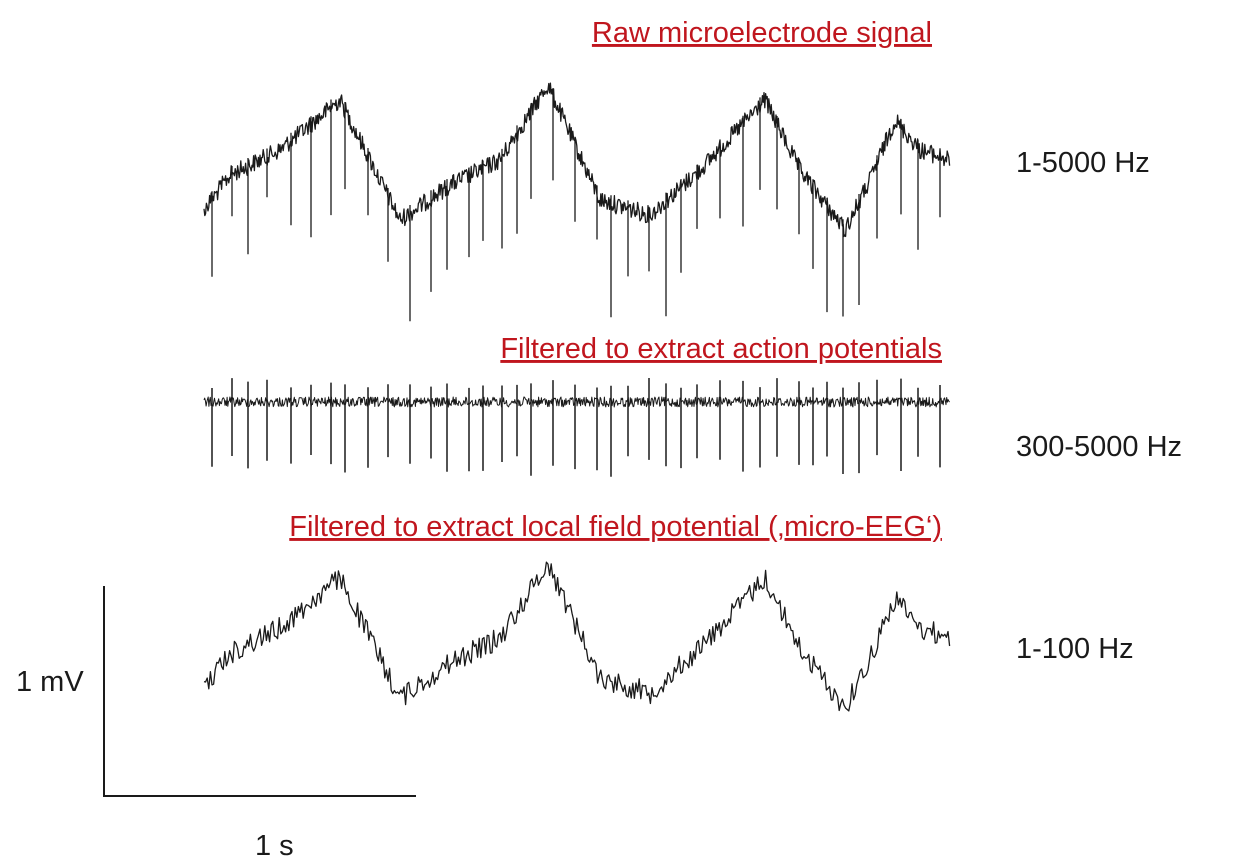 The image size is (1260, 861). What do you see at coordinates (577, 636) in the screenshot?
I see `lfp-signal-trace` at bounding box center [577, 636].